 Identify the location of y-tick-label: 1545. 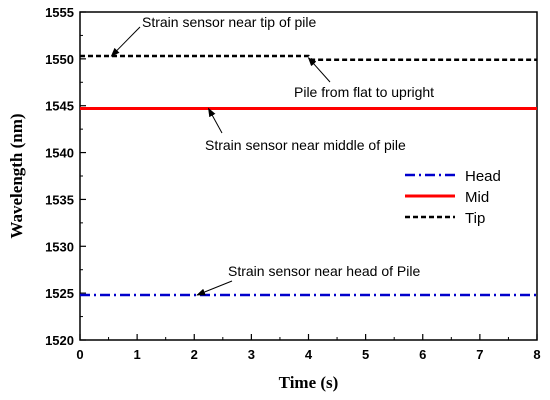
(59, 106).